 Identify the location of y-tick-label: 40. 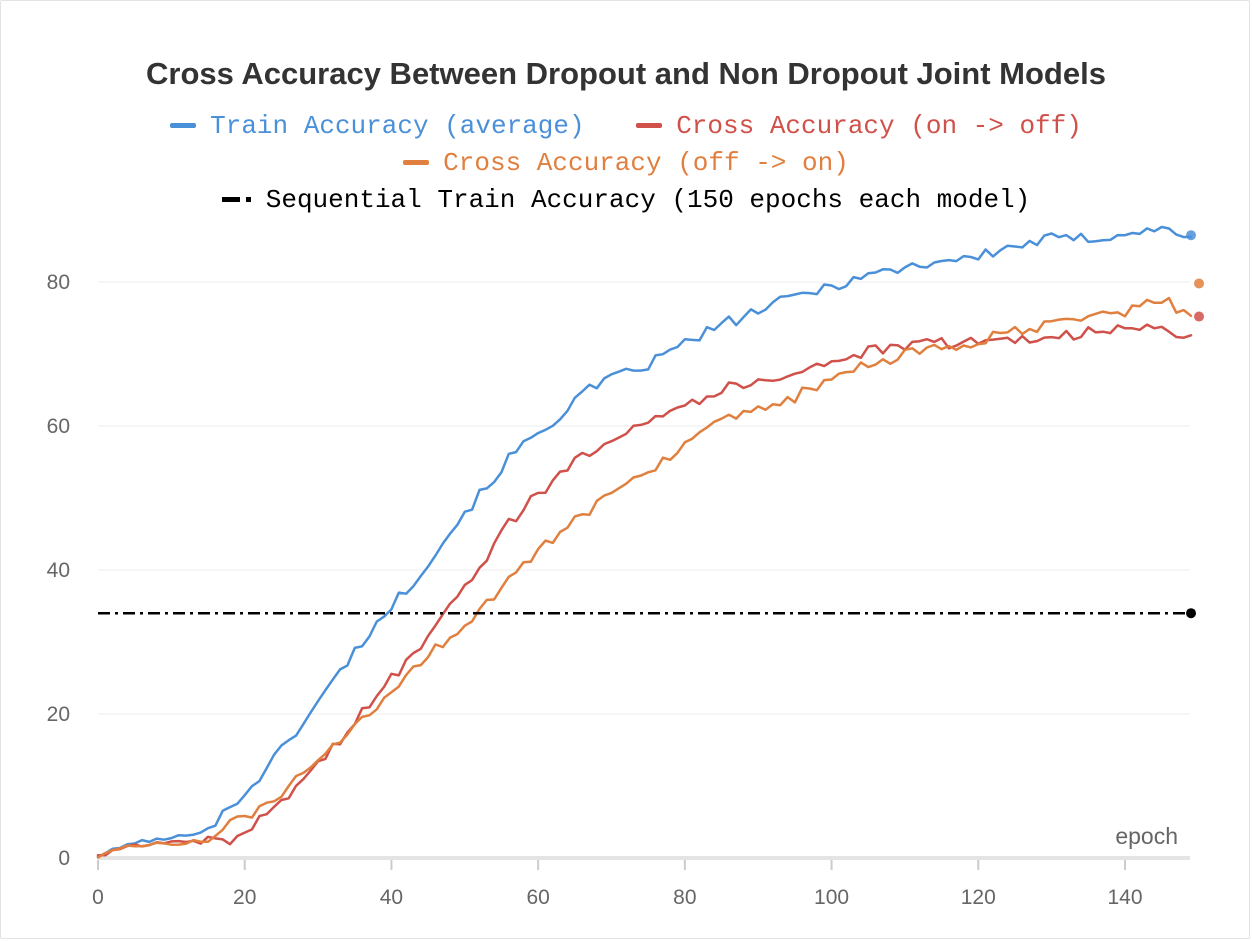
(58, 570).